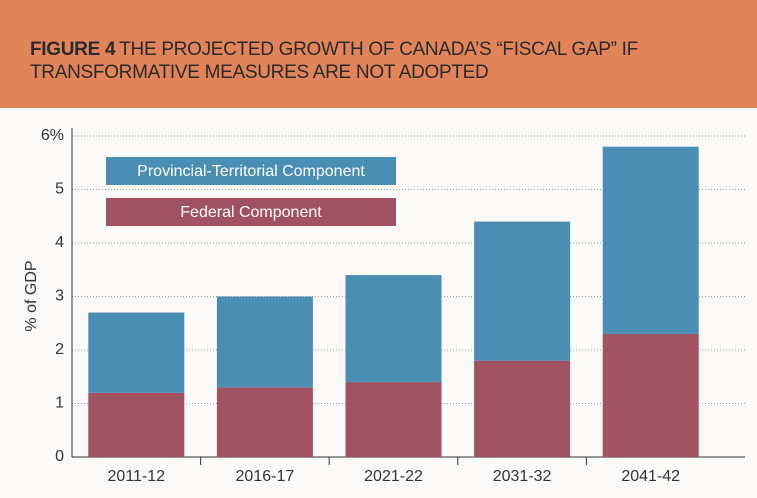 The height and width of the screenshot is (498, 757). What do you see at coordinates (650, 476) in the screenshot?
I see `x-tick-label: 2041-42` at bounding box center [650, 476].